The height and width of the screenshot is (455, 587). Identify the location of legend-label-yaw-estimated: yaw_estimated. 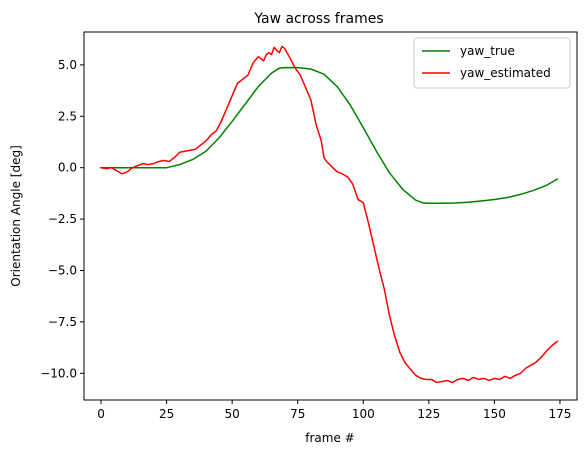
(505, 73).